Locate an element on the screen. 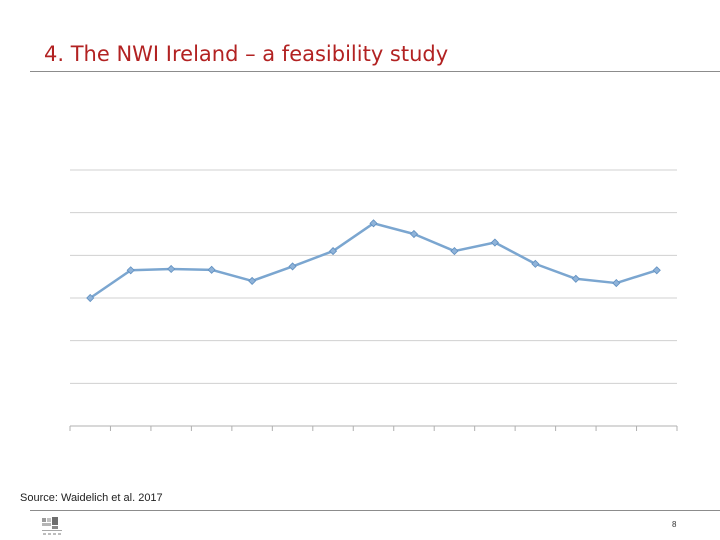  slide-title: 4. The NWI Ireland – a feasibility study is located at coordinates (246, 54).